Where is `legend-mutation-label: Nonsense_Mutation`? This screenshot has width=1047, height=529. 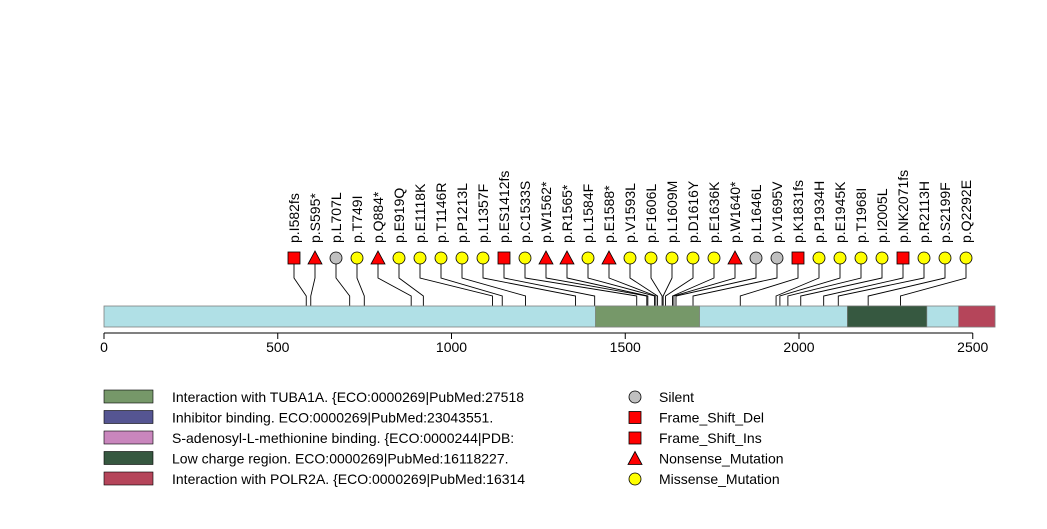
legend-mutation-label: Nonsense_Mutation is located at coordinates (721, 459).